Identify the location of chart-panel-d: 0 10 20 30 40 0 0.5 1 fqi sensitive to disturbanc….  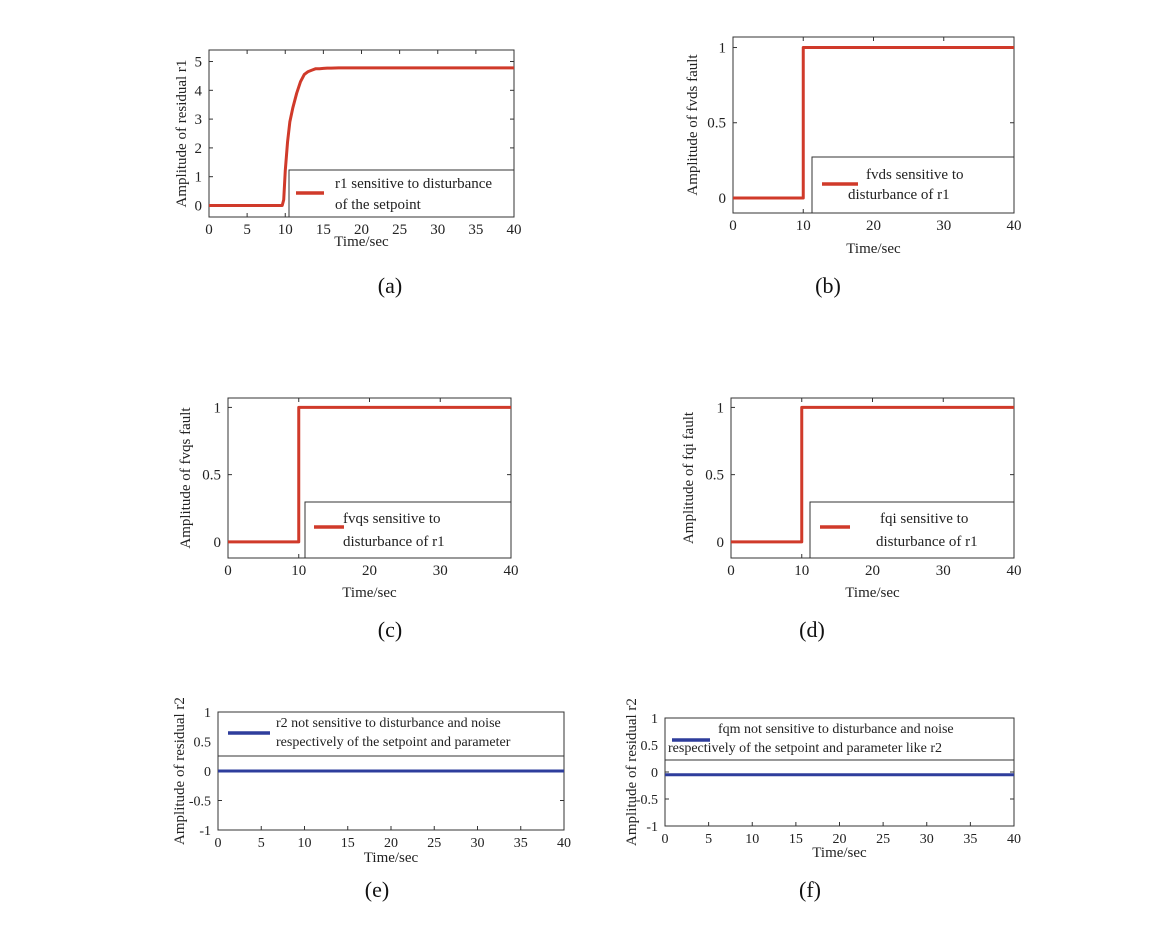
(851, 519).